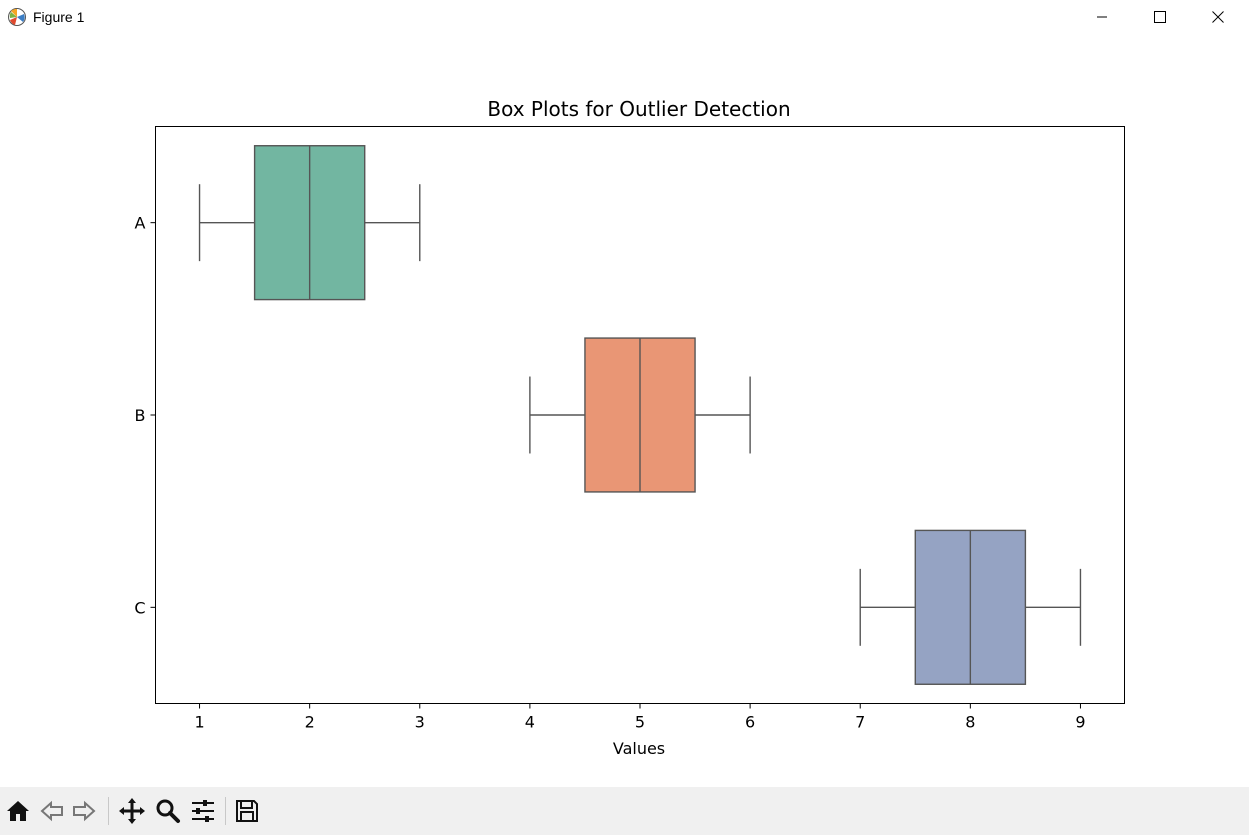  I want to click on x-tick-label: 8, so click(970, 722).